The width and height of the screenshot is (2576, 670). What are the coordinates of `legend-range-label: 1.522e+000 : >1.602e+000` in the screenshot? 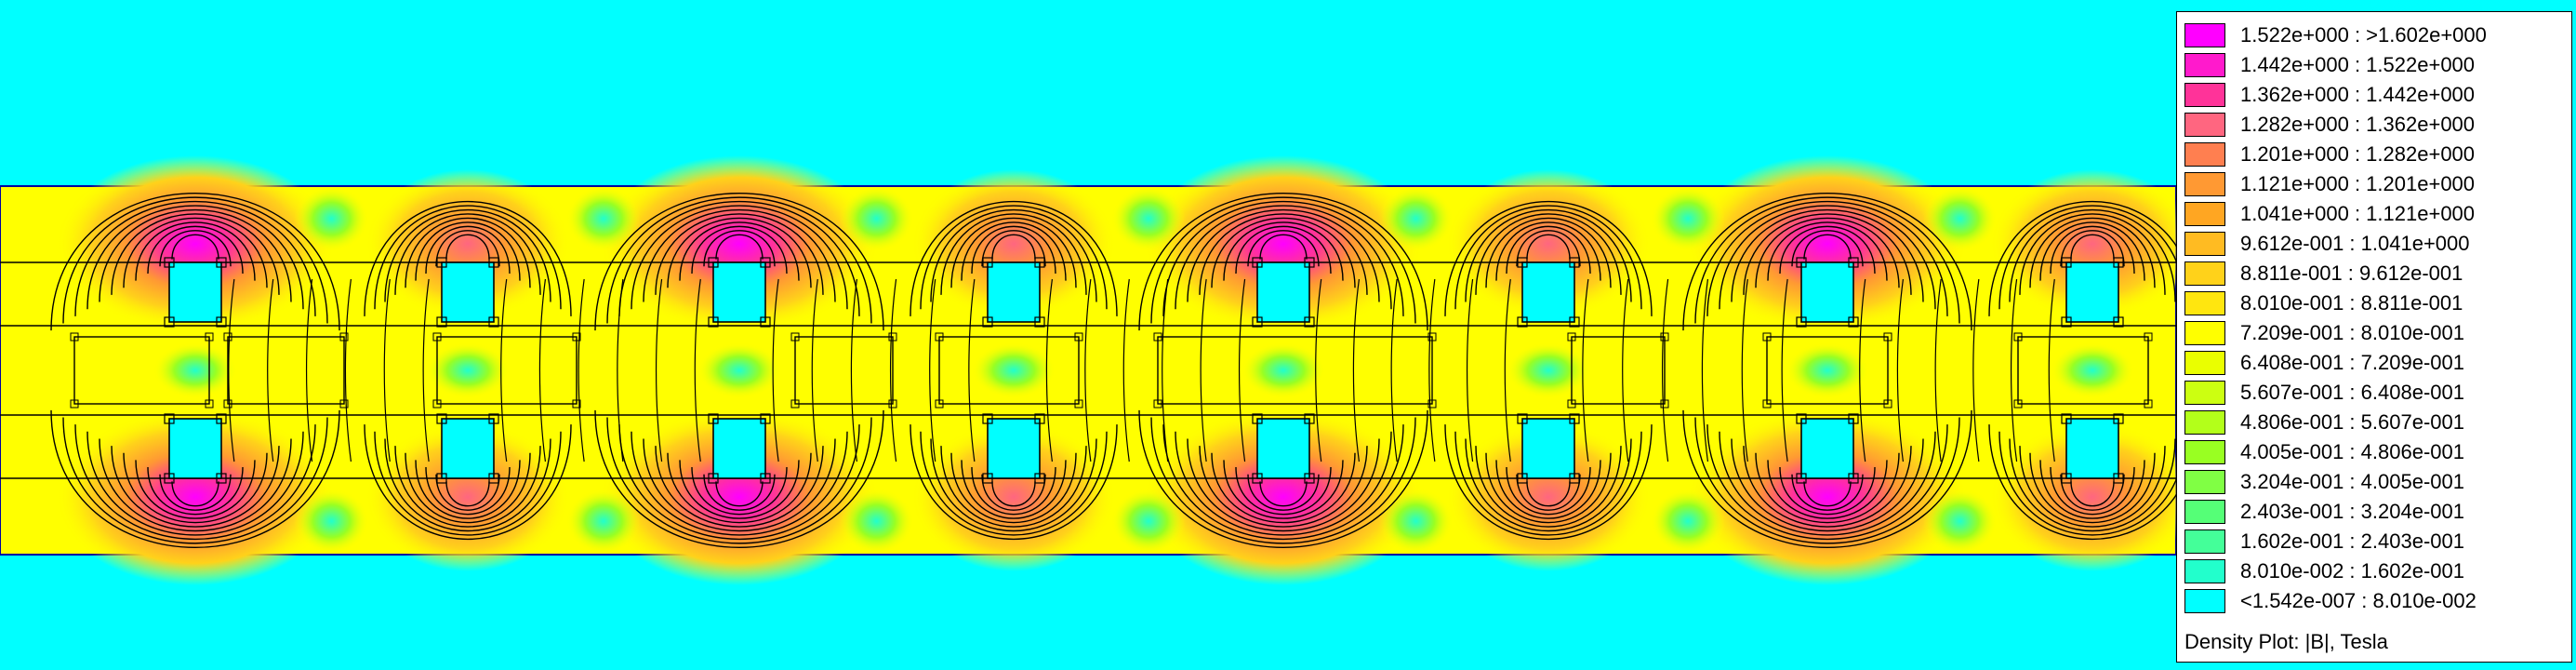 It's located at (2363, 35).